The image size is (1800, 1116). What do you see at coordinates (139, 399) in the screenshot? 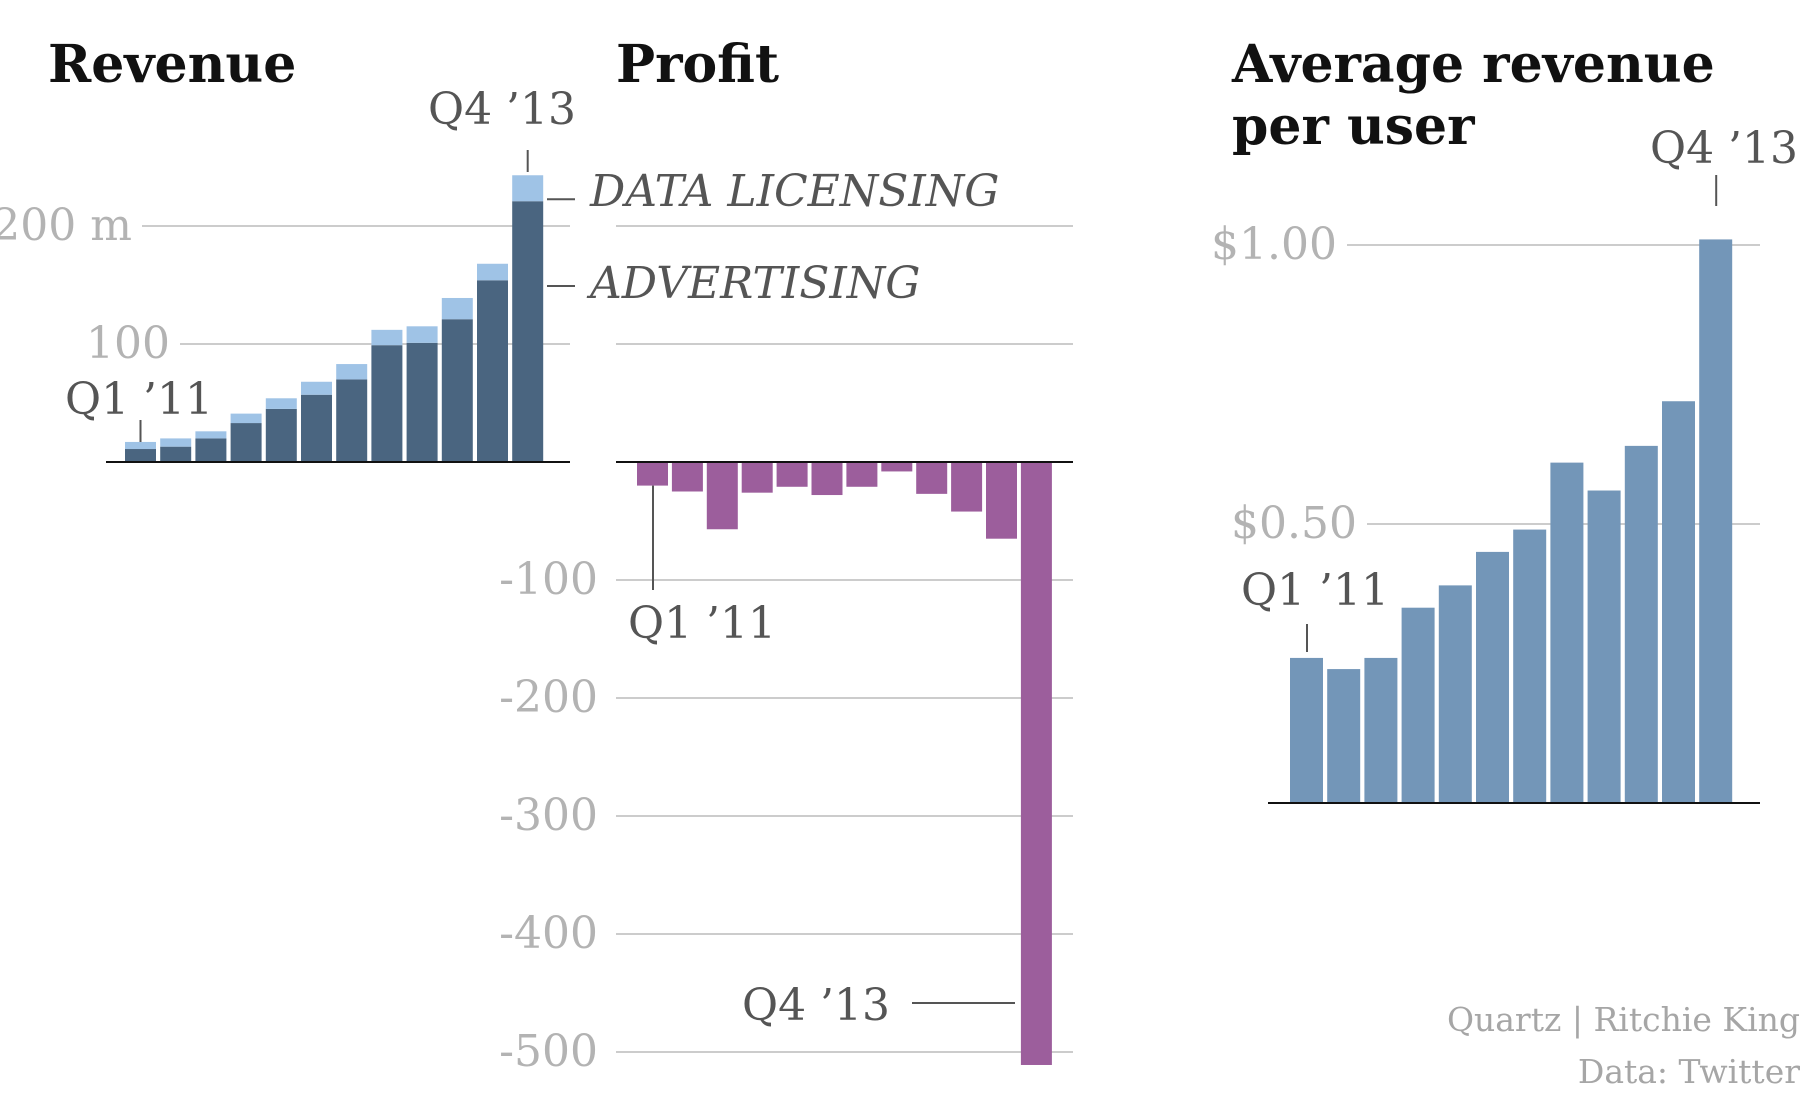
I see `revenue-first-label: Q1 ’11` at bounding box center [139, 399].